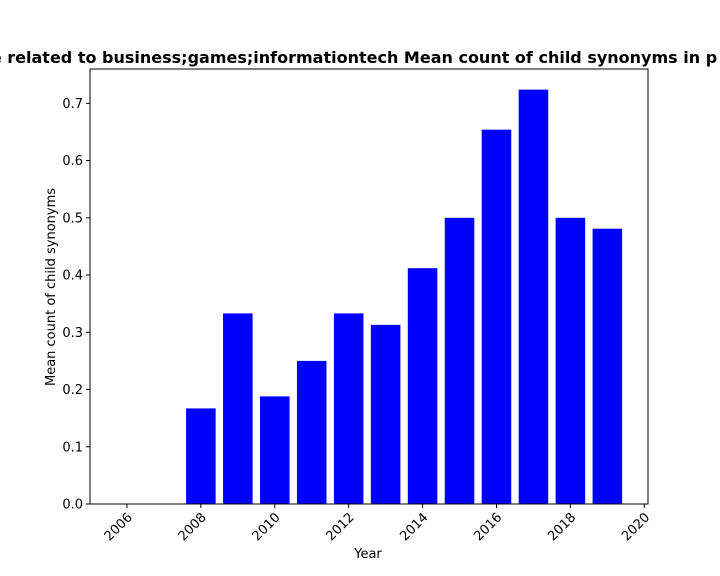  I want to click on x-tick-label-2018: 2018, so click(562, 527).